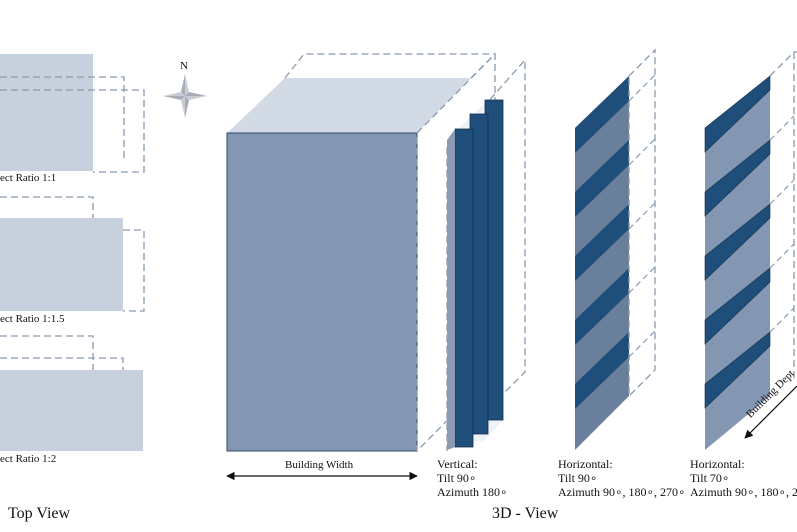 Image resolution: width=797 pixels, height=532 pixels. What do you see at coordinates (457, 464) in the screenshot?
I see `vertical-type-label: Vertical:` at bounding box center [457, 464].